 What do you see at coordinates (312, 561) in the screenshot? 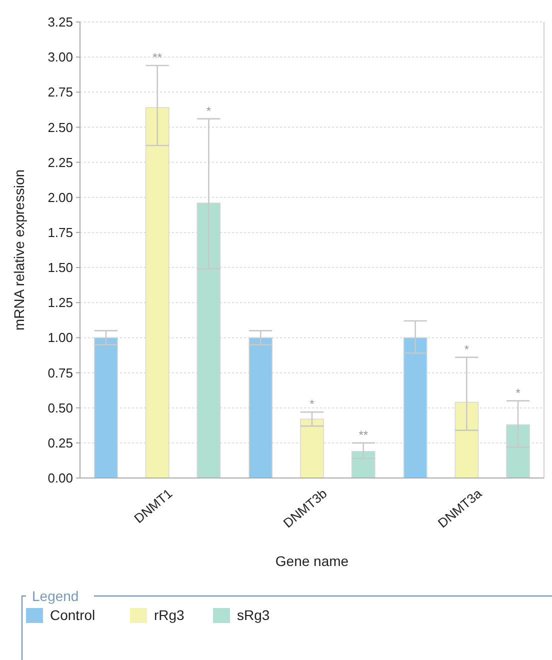
I see `x-axis-title: Gene name` at bounding box center [312, 561].